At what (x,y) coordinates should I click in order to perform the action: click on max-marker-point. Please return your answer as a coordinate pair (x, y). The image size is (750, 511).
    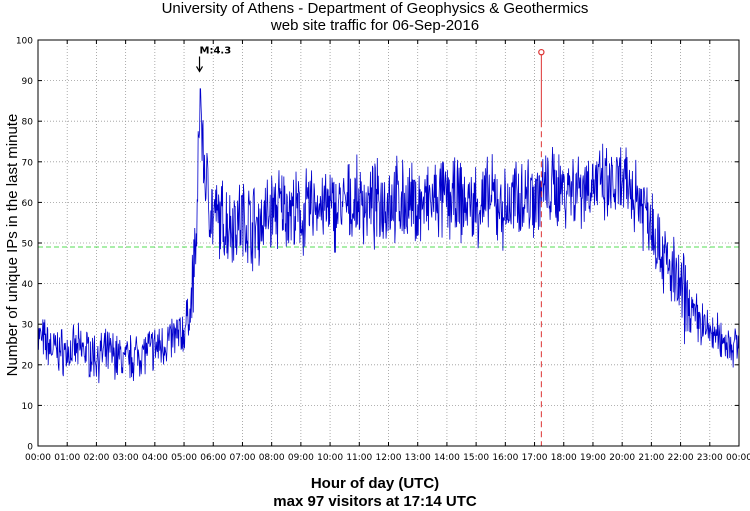
    Looking at the image, I should click on (541, 52).